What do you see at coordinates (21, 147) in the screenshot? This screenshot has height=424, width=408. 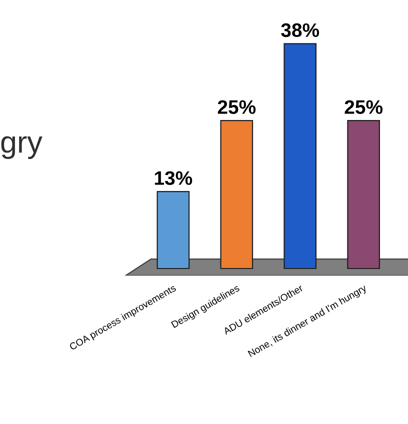 I see `text: gry` at bounding box center [21, 147].